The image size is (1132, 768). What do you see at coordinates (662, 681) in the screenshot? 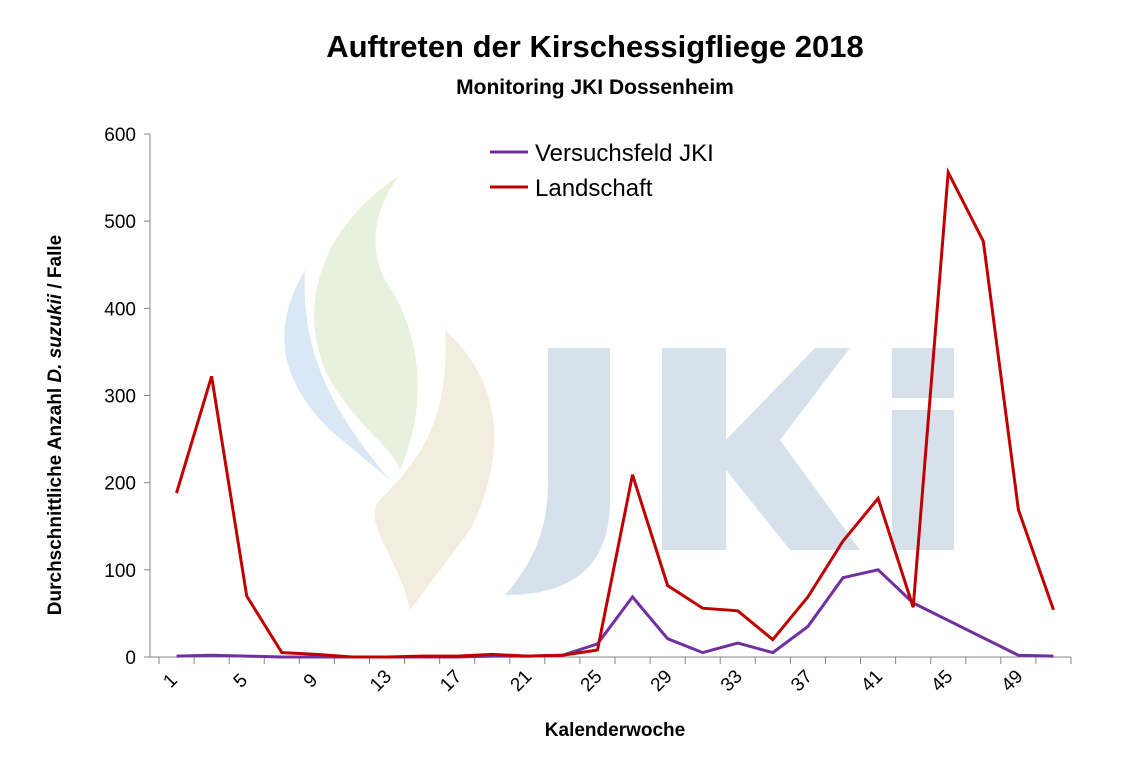
I see `x-tick-label: 29` at bounding box center [662, 681].